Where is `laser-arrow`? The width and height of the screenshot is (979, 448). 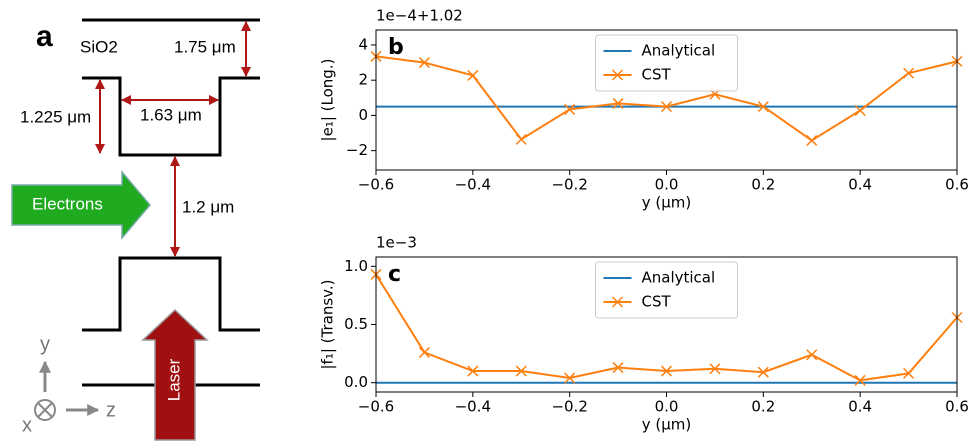
laser-arrow is located at coordinates (175, 374).